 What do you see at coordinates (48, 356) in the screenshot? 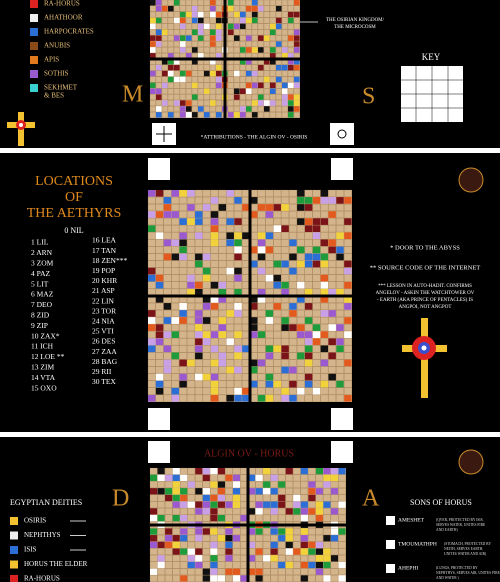
I see `aethyr: 12 LOE **` at bounding box center [48, 356].